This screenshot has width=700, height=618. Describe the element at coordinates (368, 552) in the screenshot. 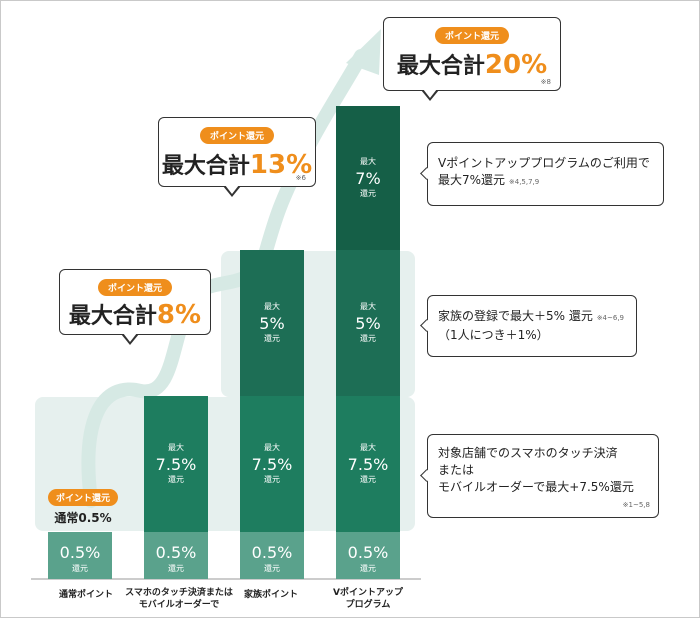

I see `value-label-base-3: 0.5%` at that location.